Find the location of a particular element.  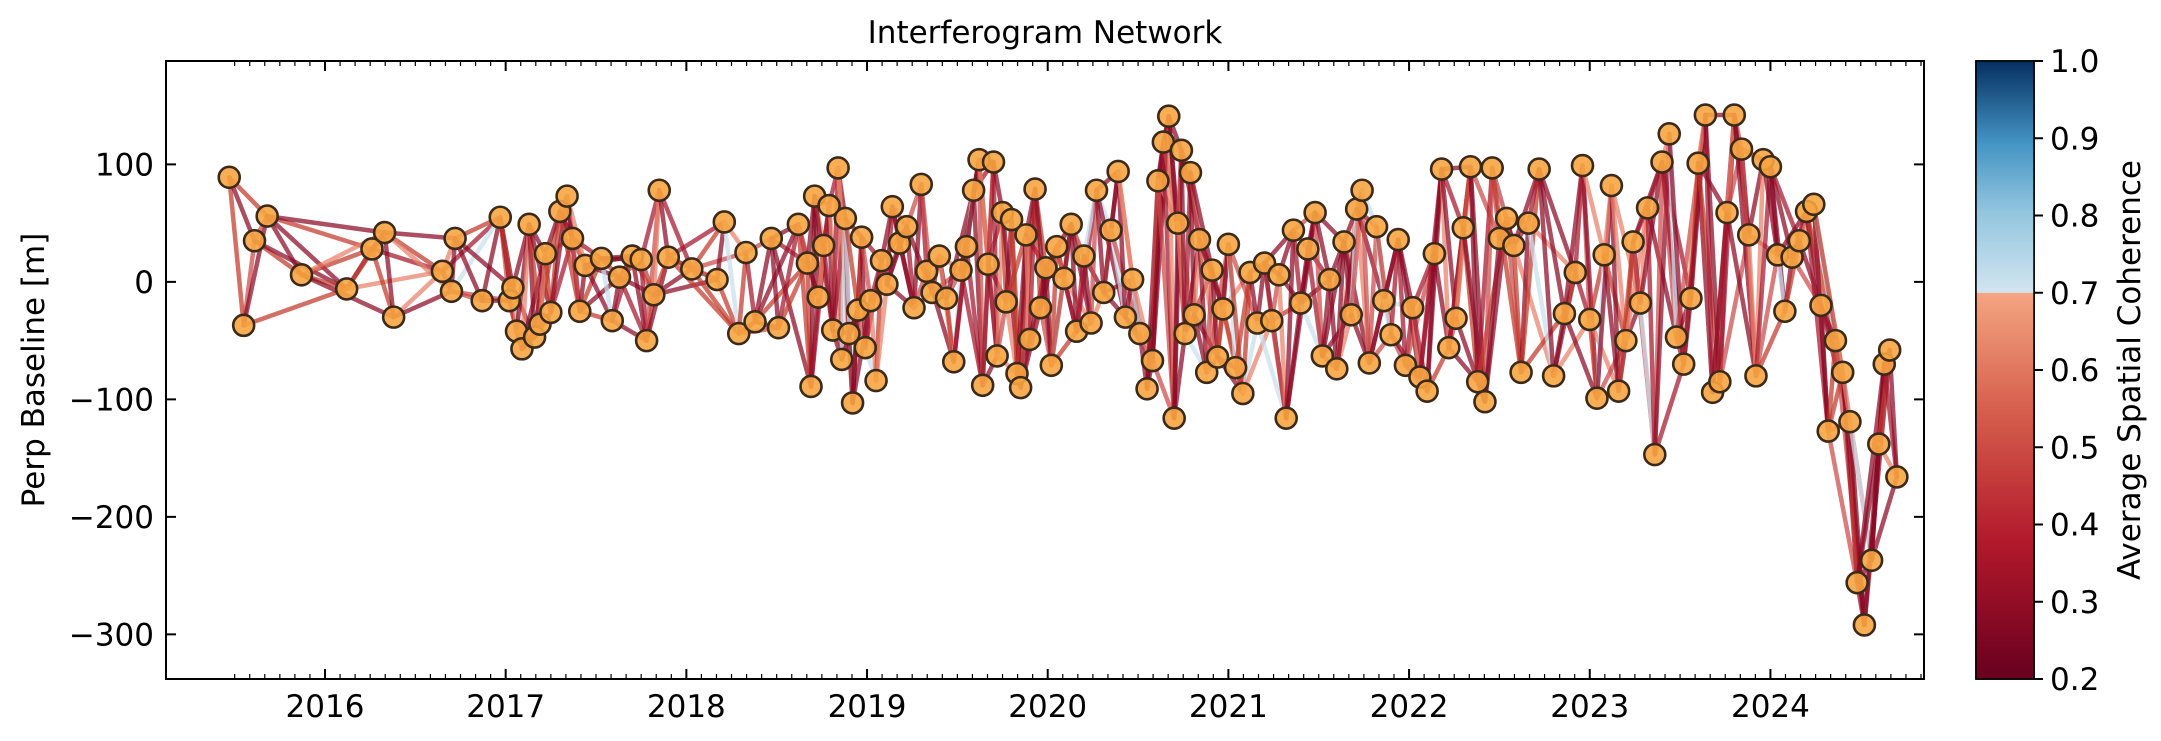

colorbar-tick-label: 0.8 is located at coordinates (2074, 217).